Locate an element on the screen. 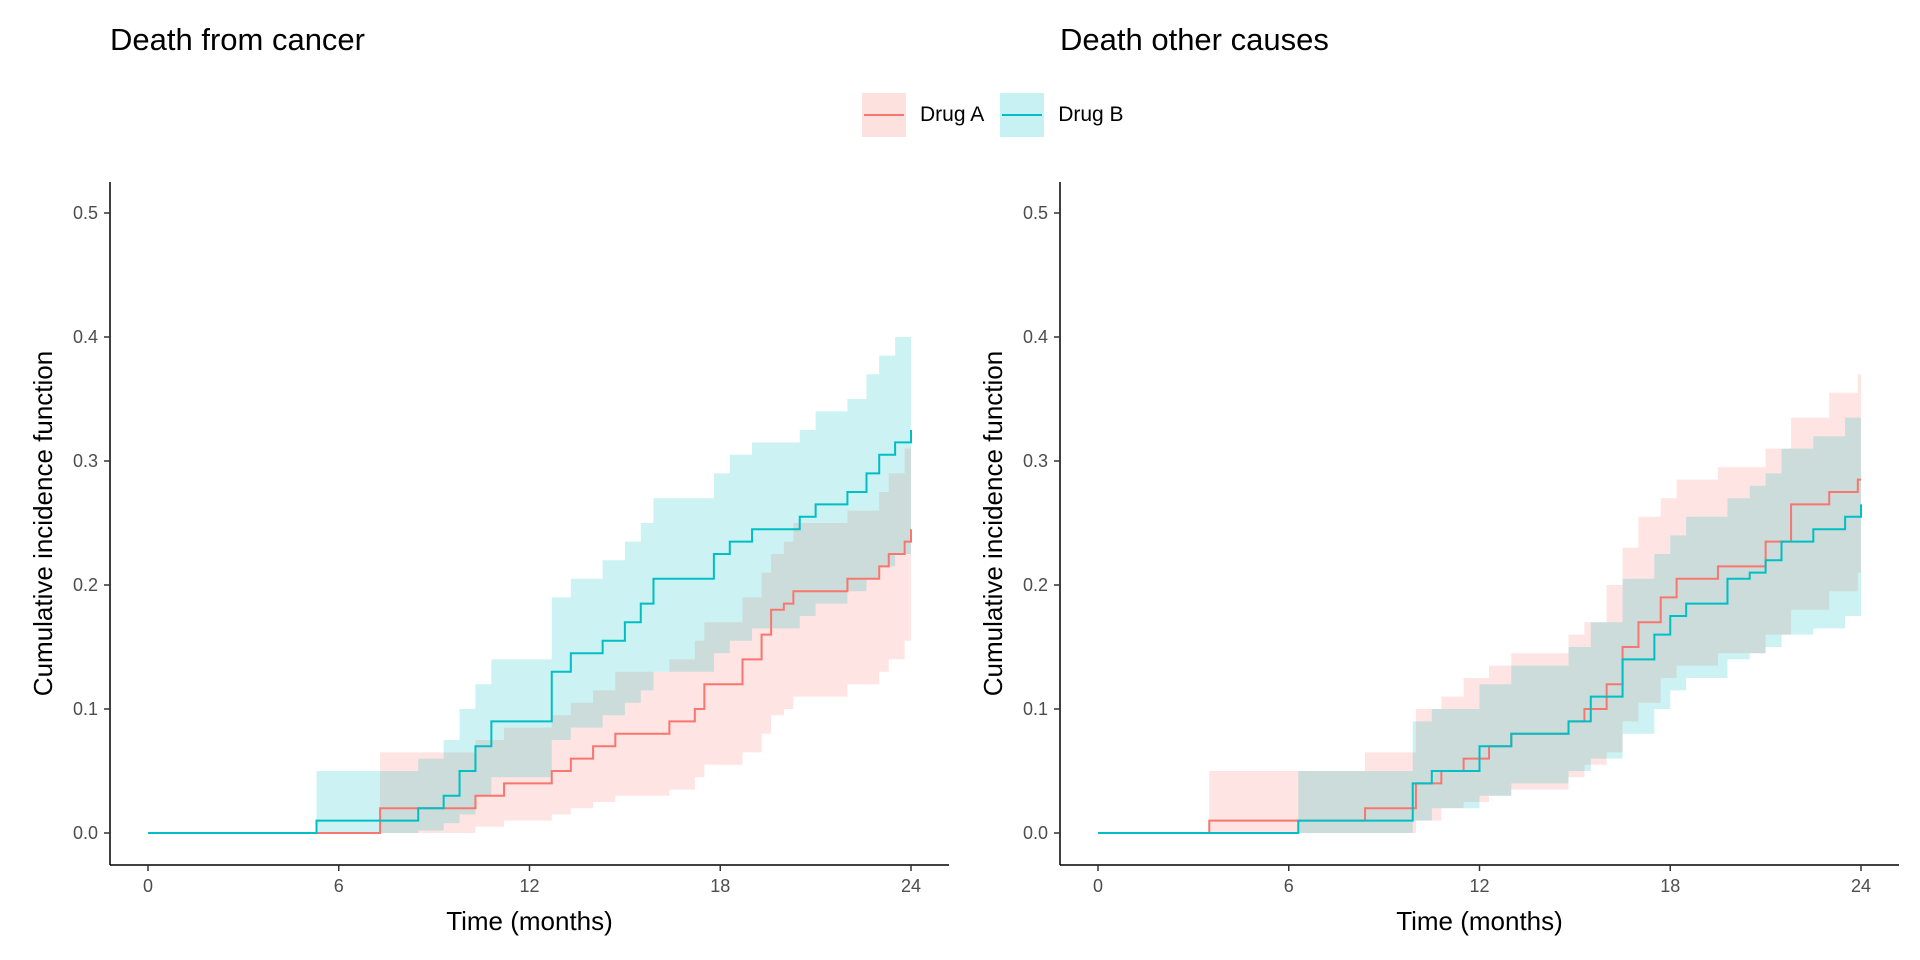 The height and width of the screenshot is (960, 1920). legend-key-drug-a is located at coordinates (884, 115).